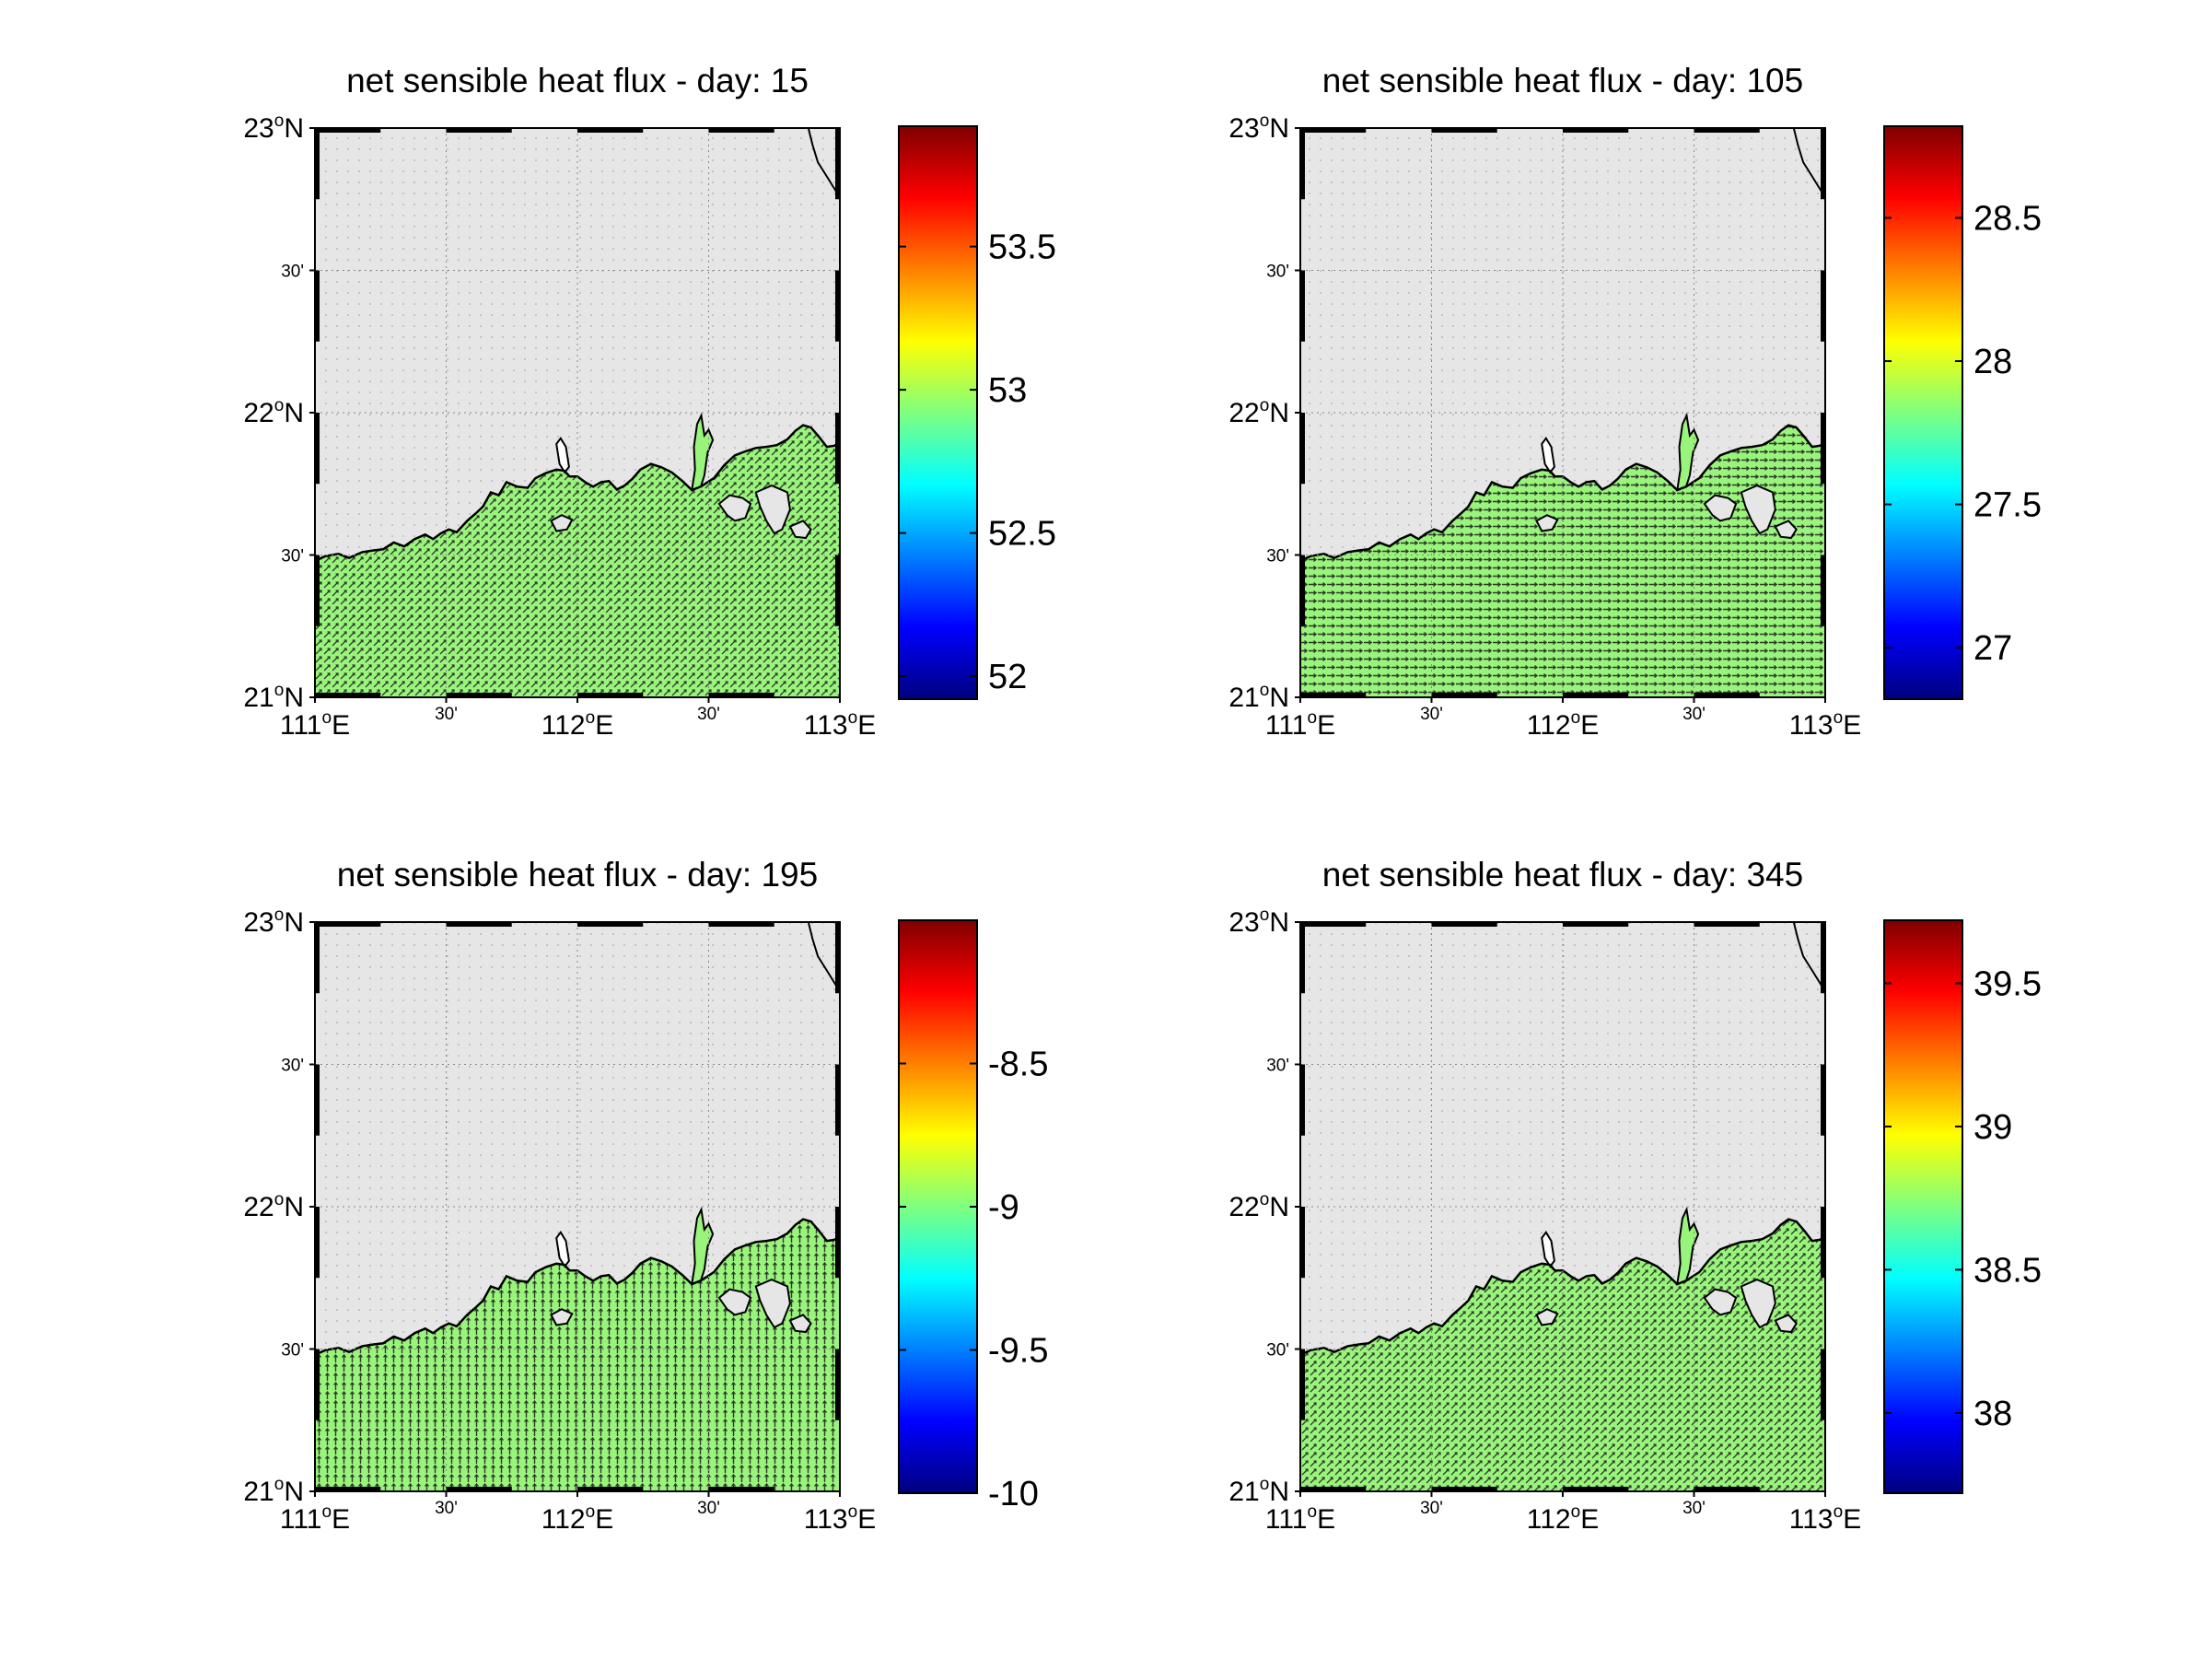 This screenshot has height=1659, width=2212. What do you see at coordinates (1563, 80) in the screenshot?
I see `panel-title: net sensible heat flux - day: 105` at bounding box center [1563, 80].